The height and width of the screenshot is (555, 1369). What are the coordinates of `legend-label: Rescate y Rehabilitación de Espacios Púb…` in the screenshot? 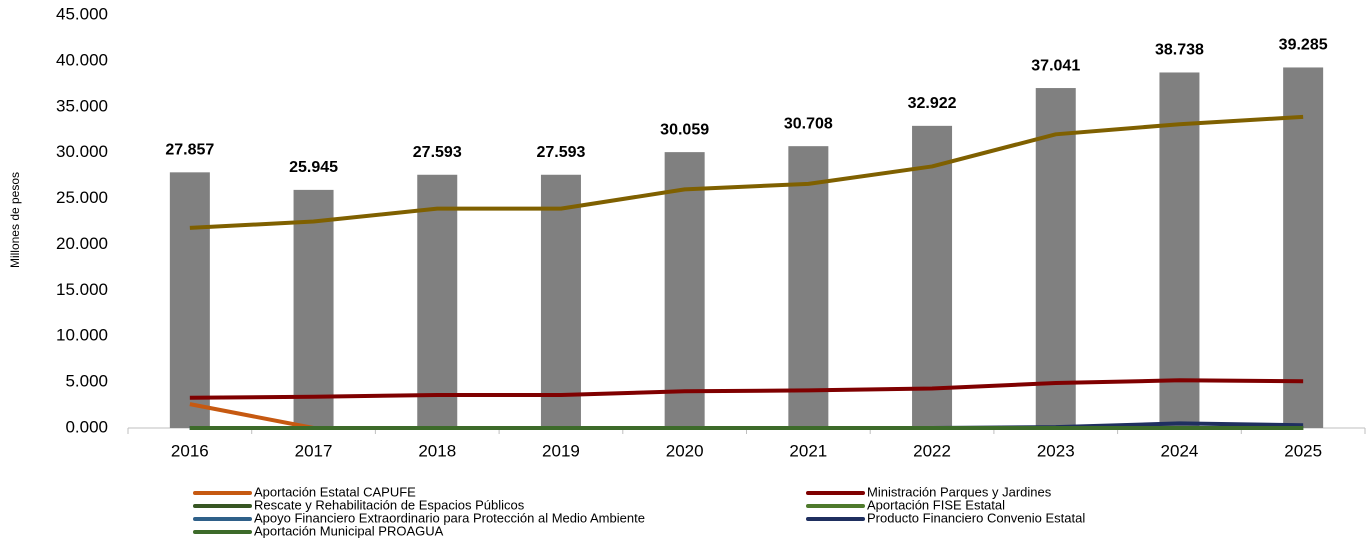 It's located at (389, 504).